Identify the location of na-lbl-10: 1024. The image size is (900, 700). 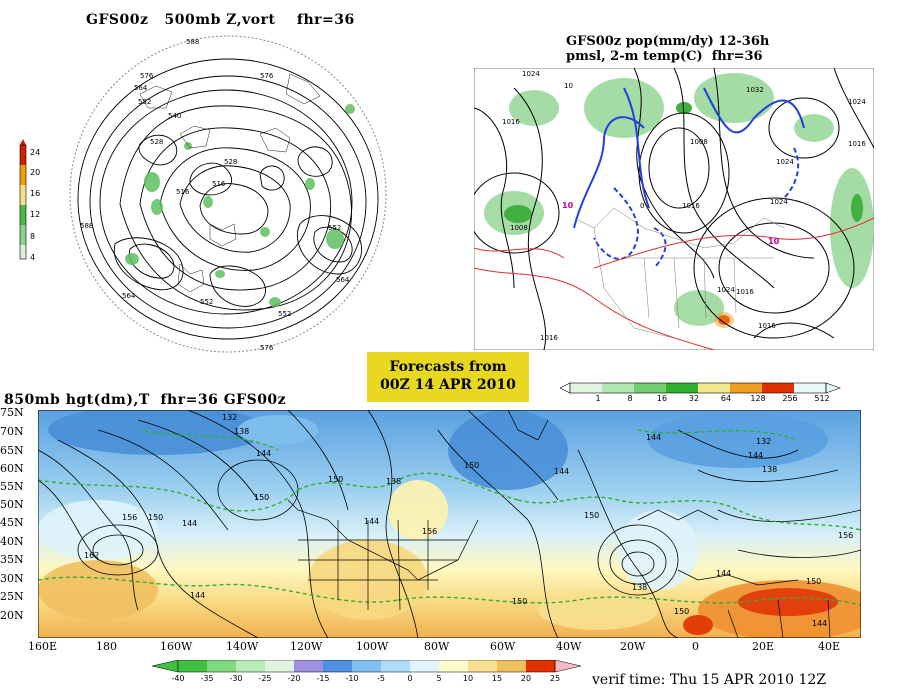
(726, 290).